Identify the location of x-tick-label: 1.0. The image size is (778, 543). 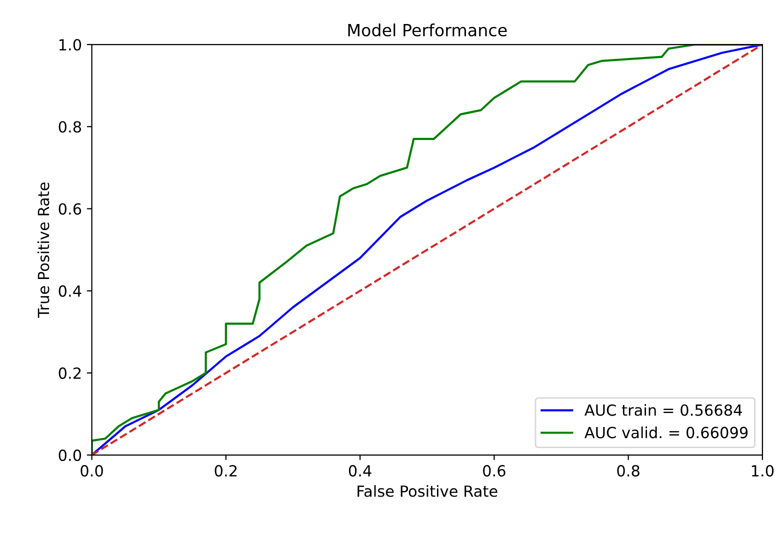
(763, 471).